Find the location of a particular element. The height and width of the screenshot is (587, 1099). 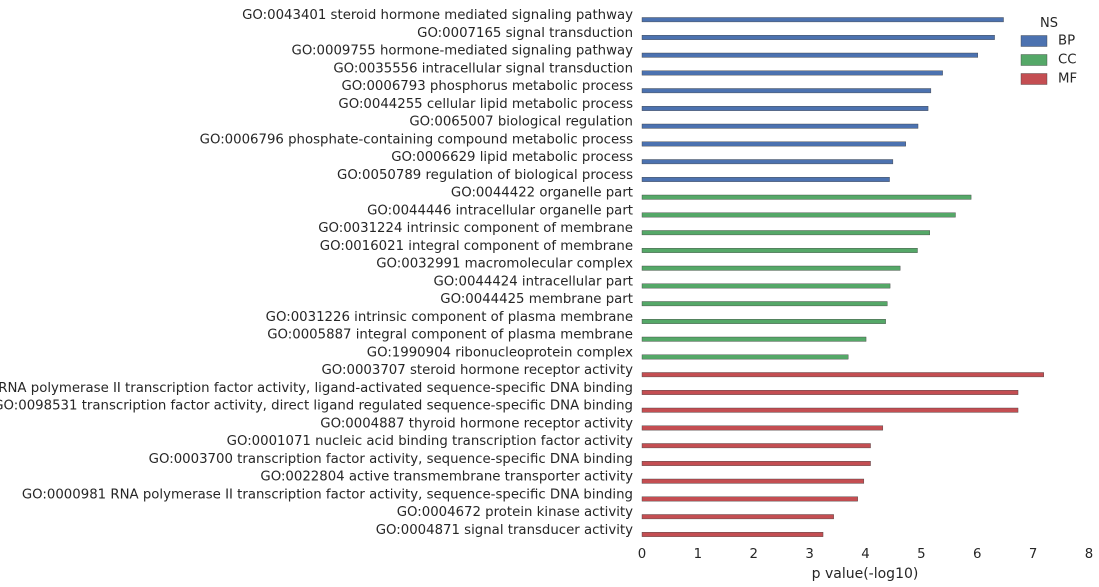

category-label: GO:0004672 protein kinase activity is located at coordinates (515, 512).